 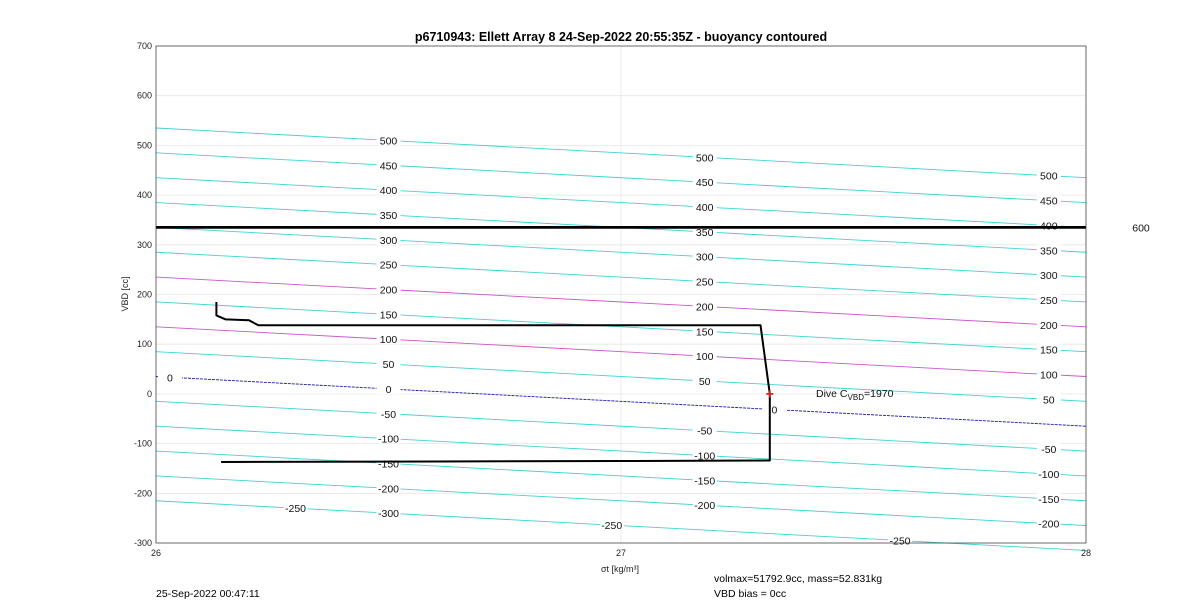 I want to click on dive-track-line, so click(x=493, y=382).